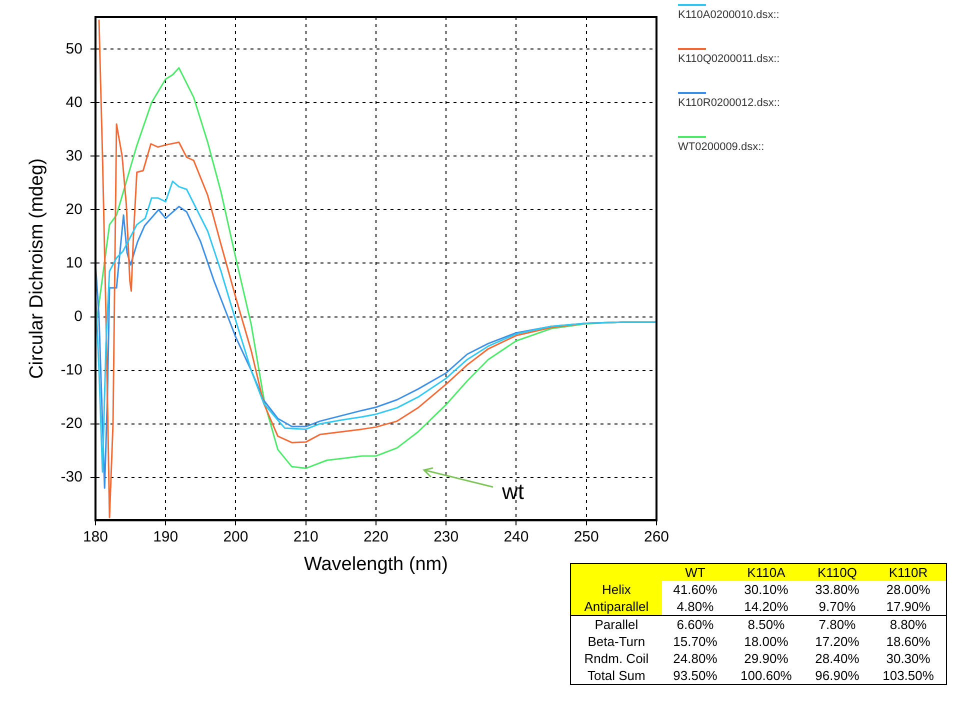 This screenshot has height=719, width=959. What do you see at coordinates (71, 477) in the screenshot?
I see `y-tick-label: -30` at bounding box center [71, 477].